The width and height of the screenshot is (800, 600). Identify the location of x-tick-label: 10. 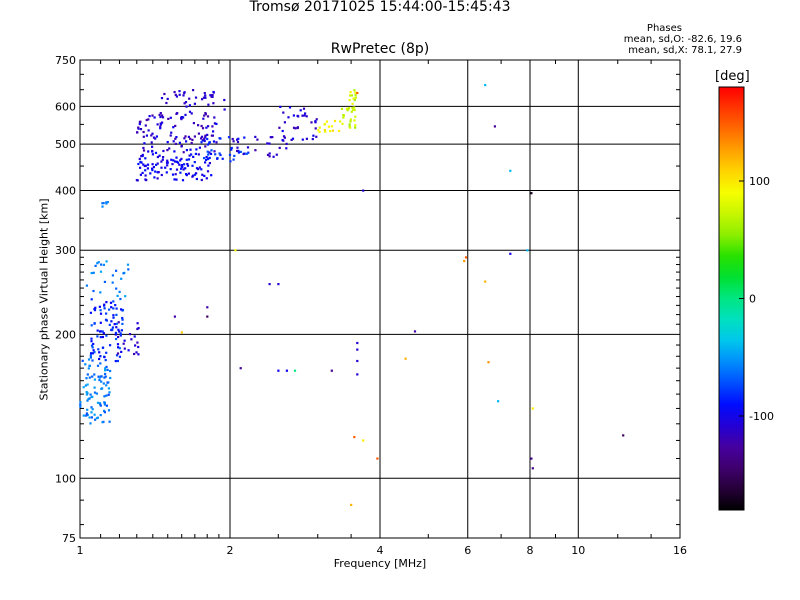
(578, 550).